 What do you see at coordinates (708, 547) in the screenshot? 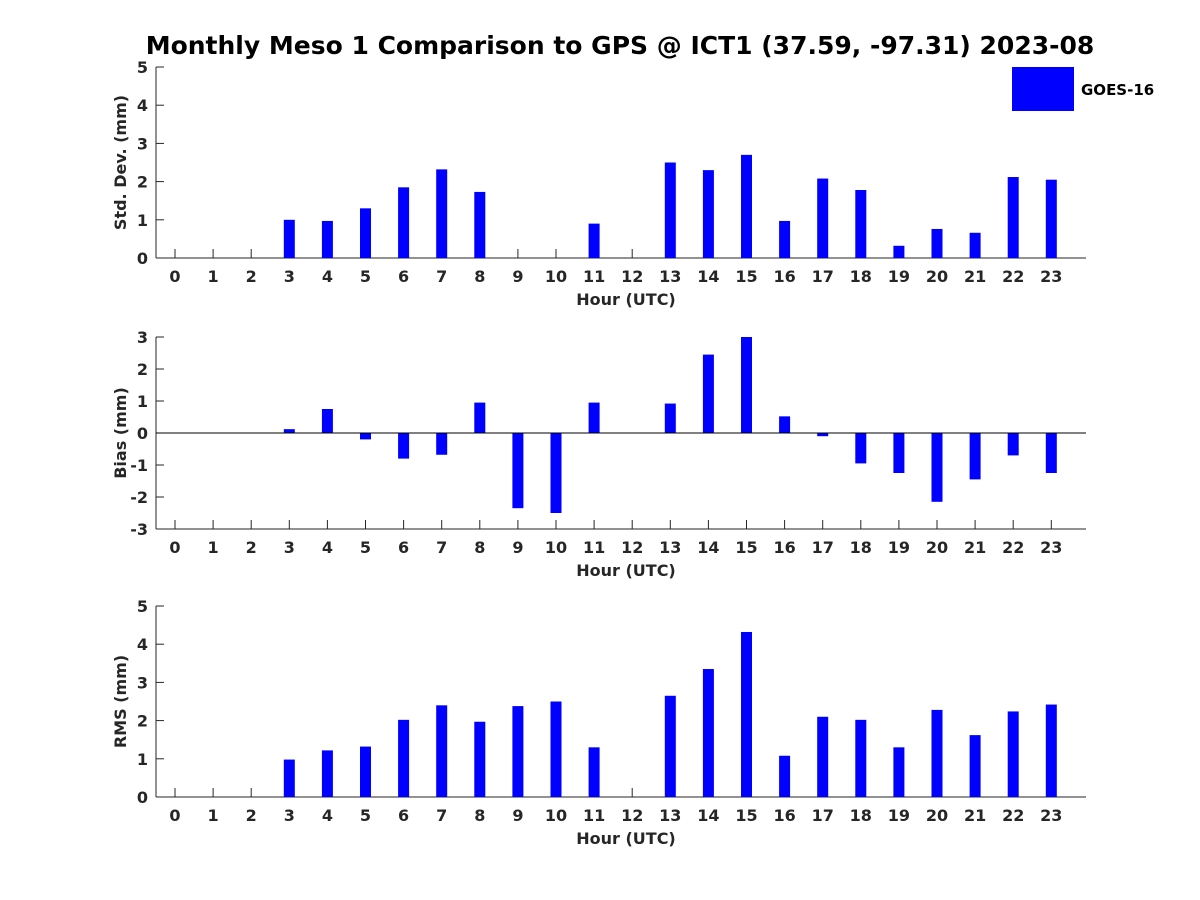
I see `x-tick-label: 14` at bounding box center [708, 547].